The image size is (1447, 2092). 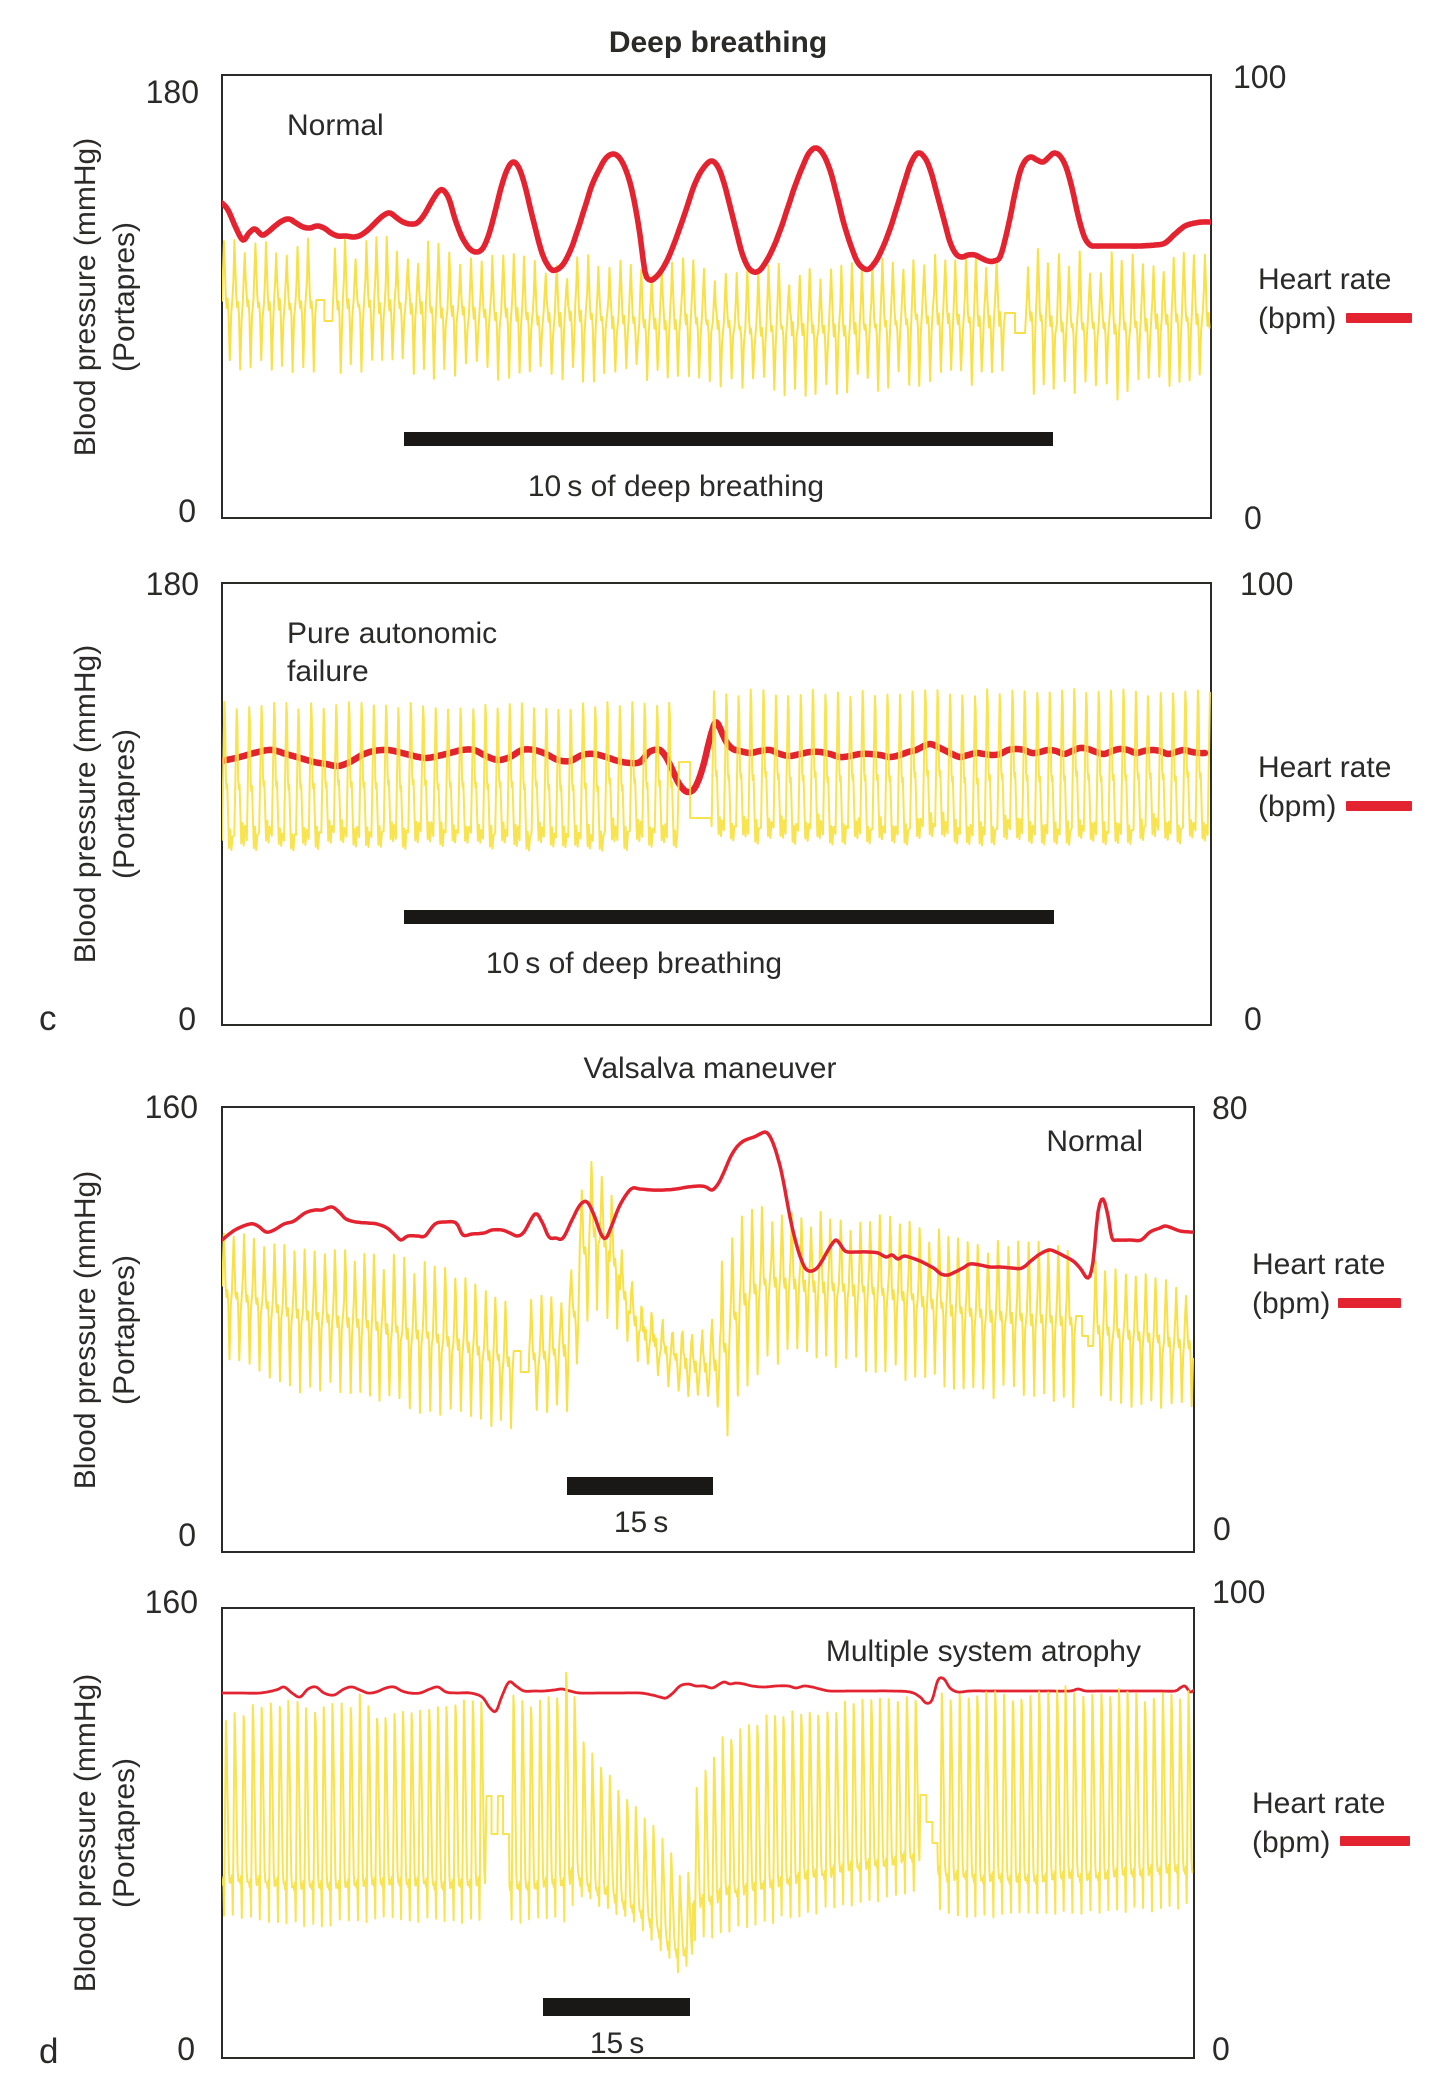 I want to click on svg-text: failure, so click(x=328, y=671).